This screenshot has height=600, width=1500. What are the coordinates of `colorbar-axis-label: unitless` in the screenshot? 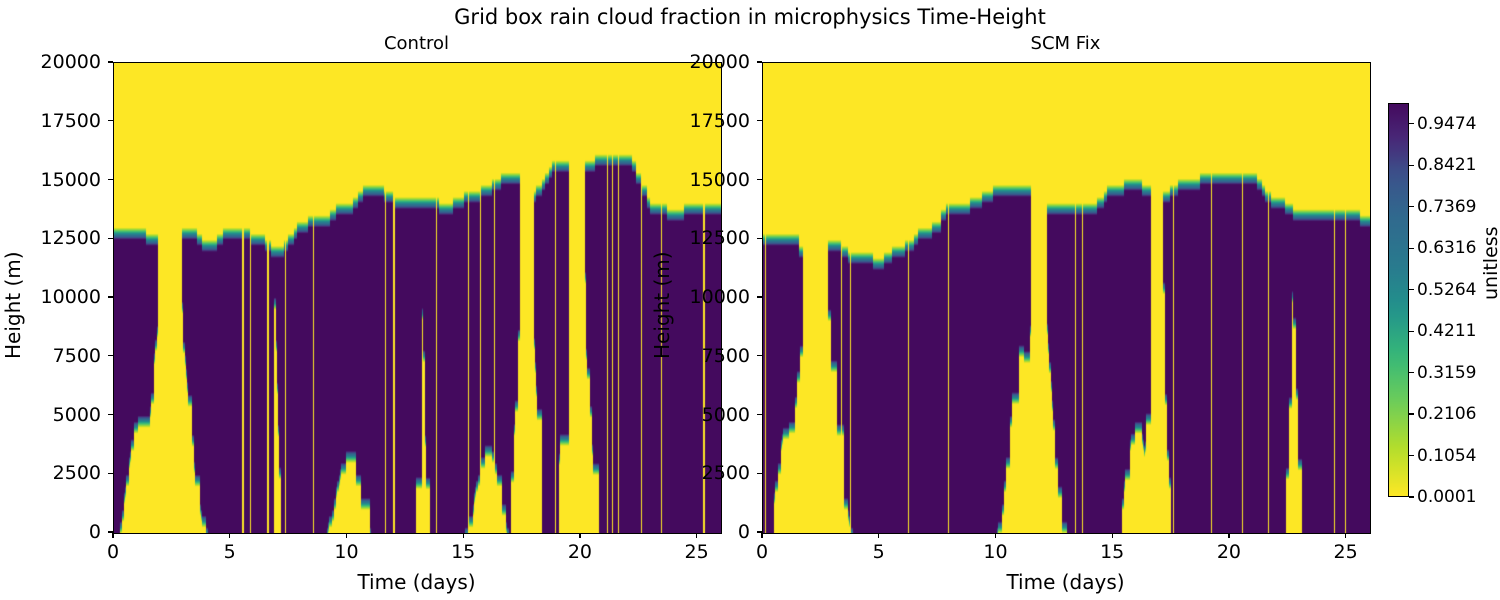 It's located at (1490, 263).